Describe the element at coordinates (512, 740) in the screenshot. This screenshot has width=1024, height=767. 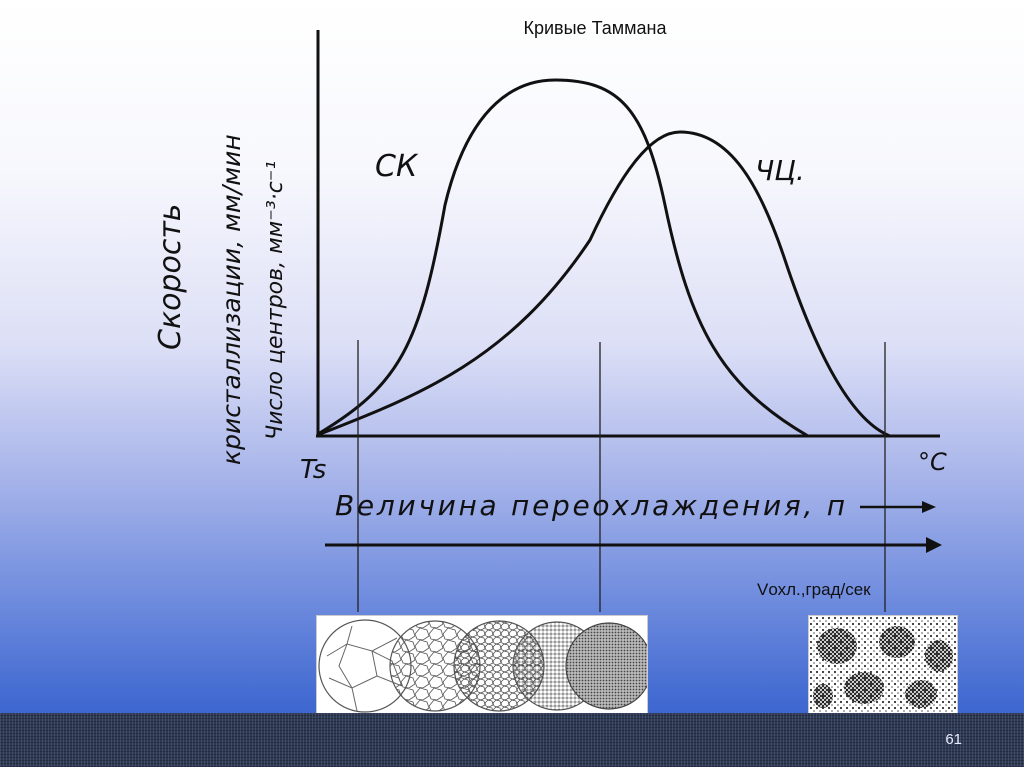
I see `bottom-strip` at that location.